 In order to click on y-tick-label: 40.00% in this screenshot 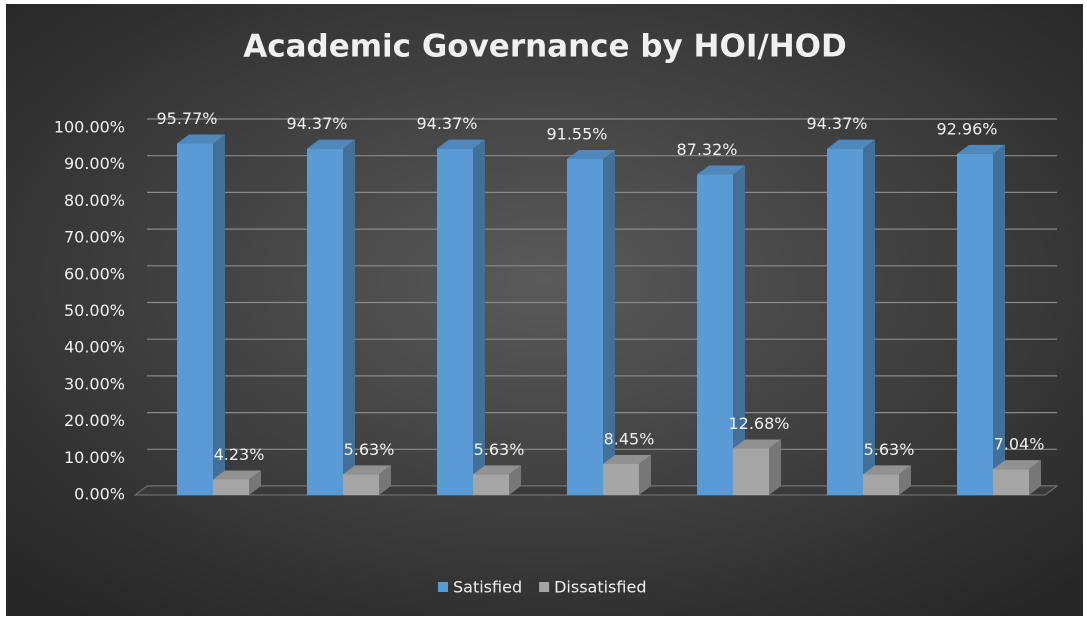, I will do `click(94, 347)`.